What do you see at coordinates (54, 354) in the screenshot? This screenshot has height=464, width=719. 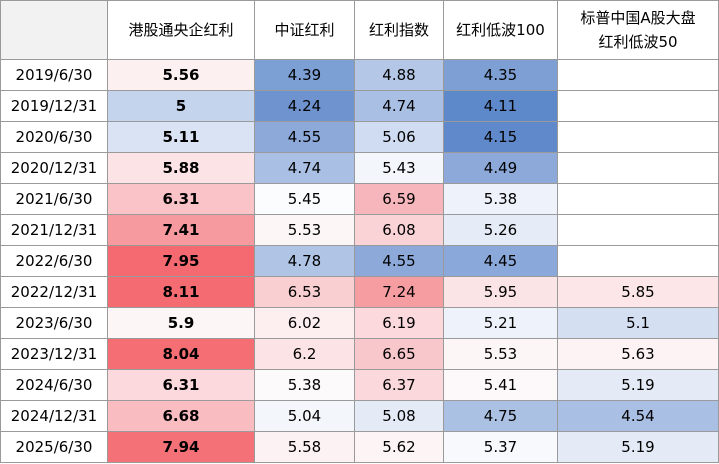 I see `date-cell: 2023/12/31` at bounding box center [54, 354].